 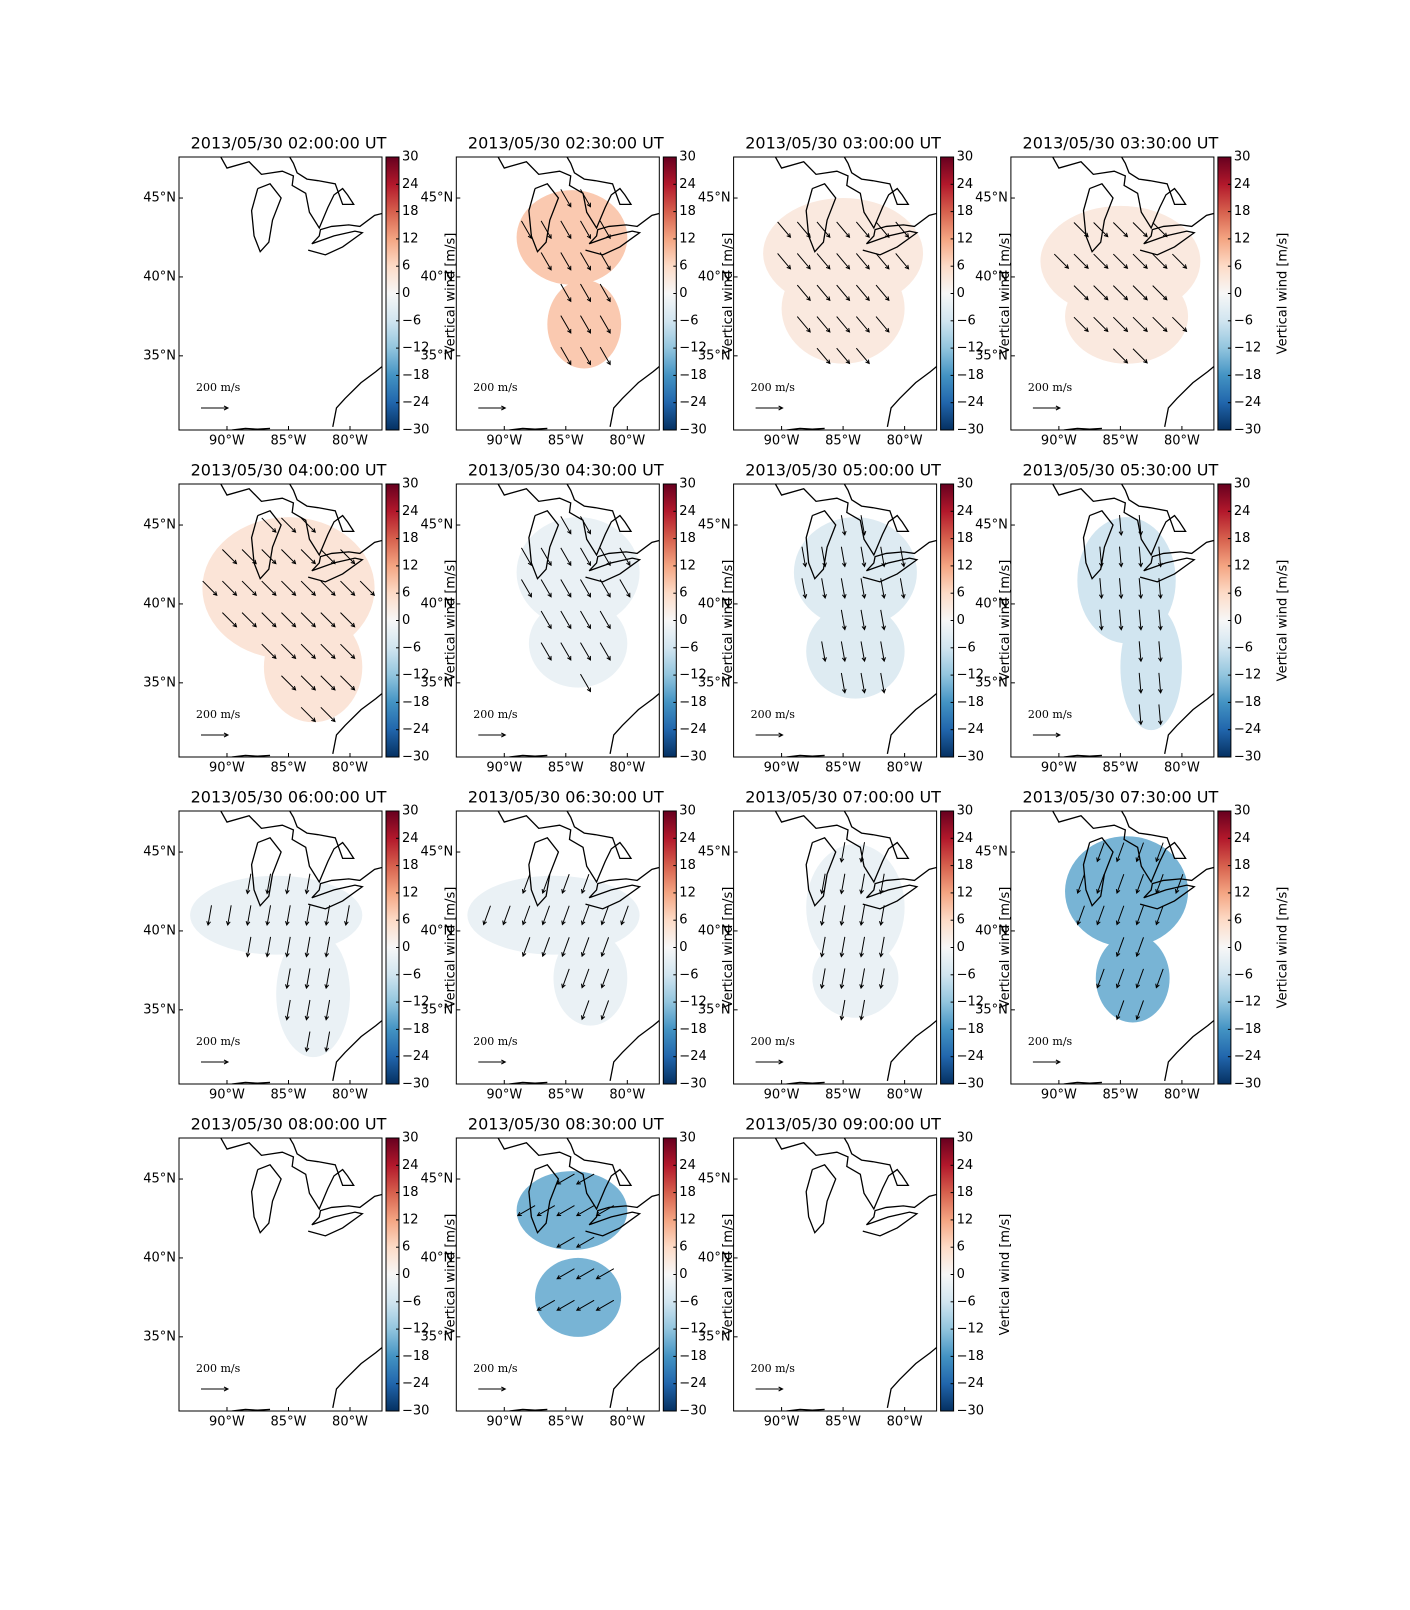 What do you see at coordinates (1182, 768) in the screenshot?
I see `x-tick-label: 80°W` at bounding box center [1182, 768].